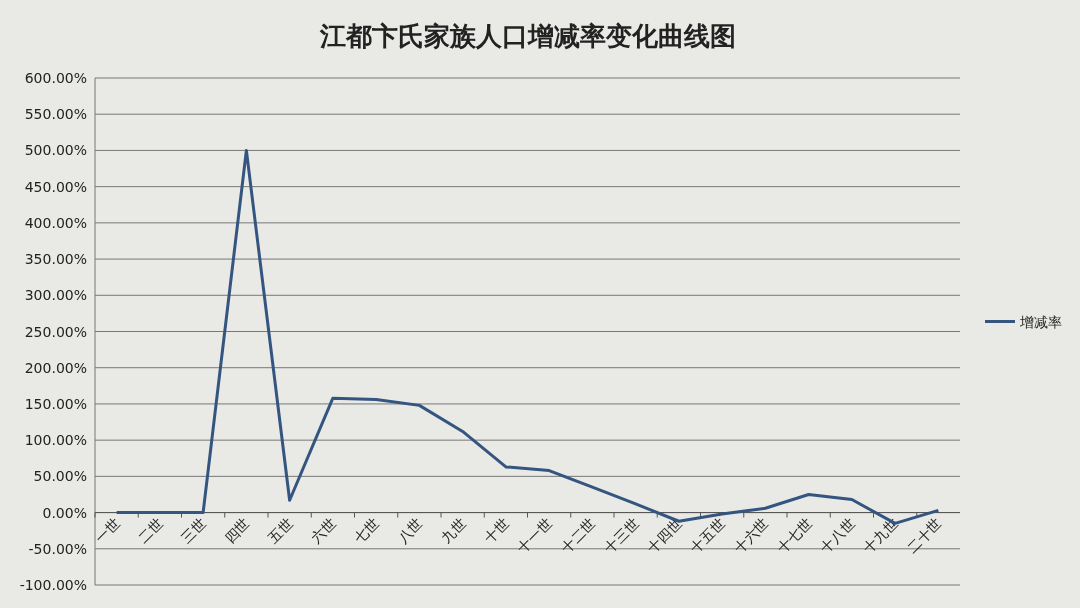 Image resolution: width=1080 pixels, height=608 pixels. What do you see at coordinates (55, 331) in the screenshot?
I see `y-tick-label: 250.00%` at bounding box center [55, 331].